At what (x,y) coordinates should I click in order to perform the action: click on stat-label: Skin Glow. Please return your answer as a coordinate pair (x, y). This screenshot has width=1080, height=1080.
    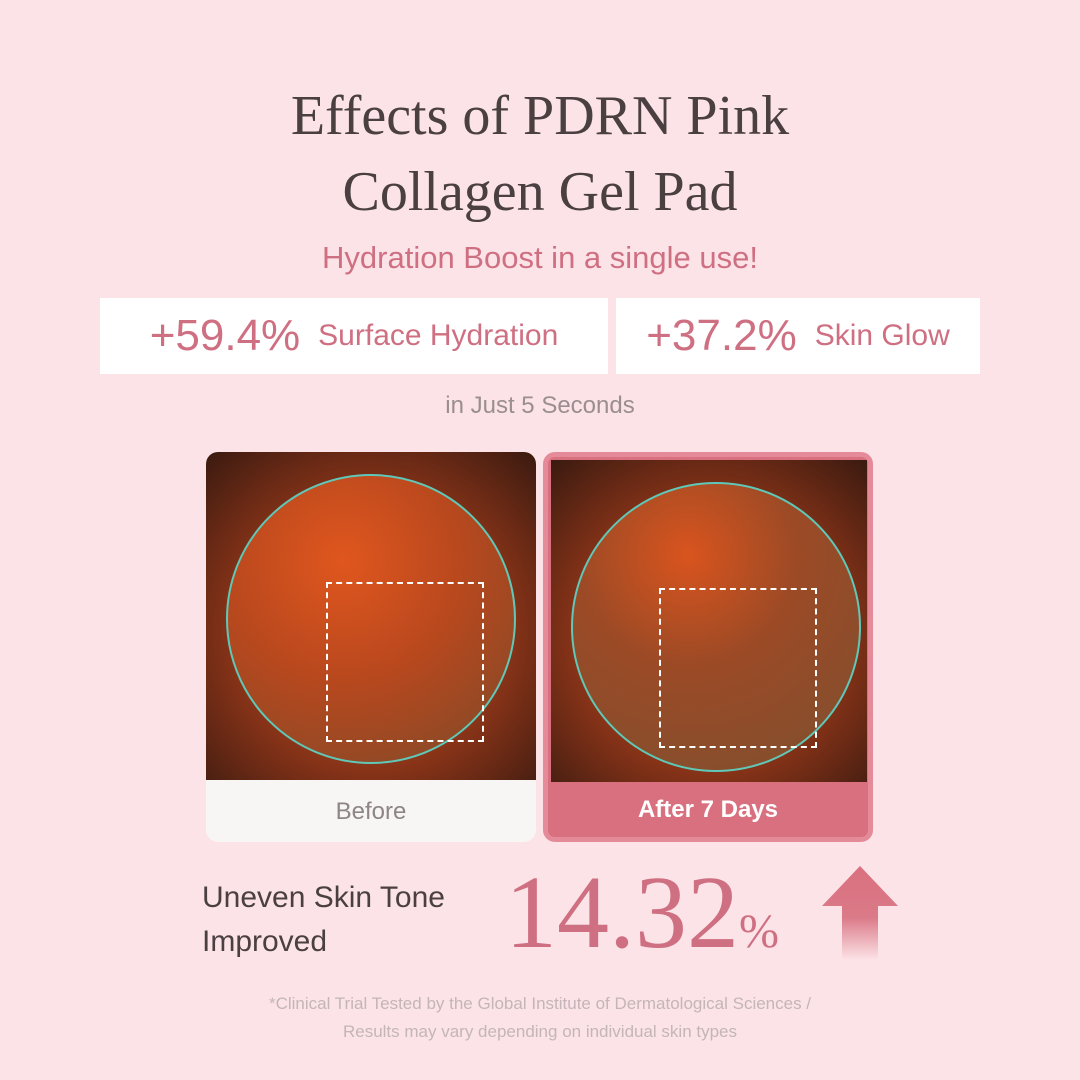
    Looking at the image, I should click on (882, 335).